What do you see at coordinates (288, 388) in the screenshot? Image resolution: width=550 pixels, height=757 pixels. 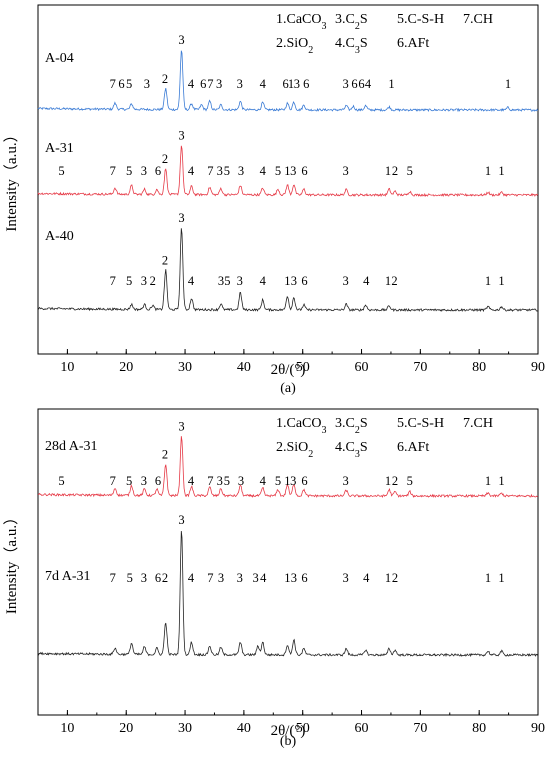 I see `panel-caption: (a)` at bounding box center [288, 388].